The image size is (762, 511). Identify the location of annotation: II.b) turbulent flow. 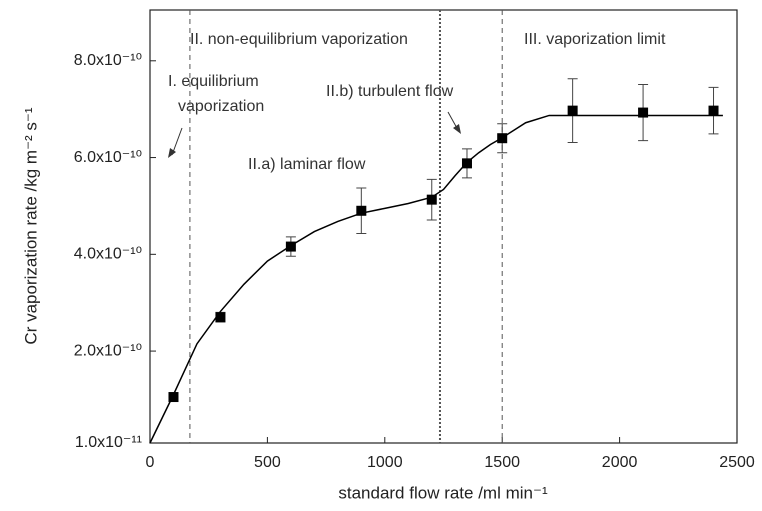
(390, 91).